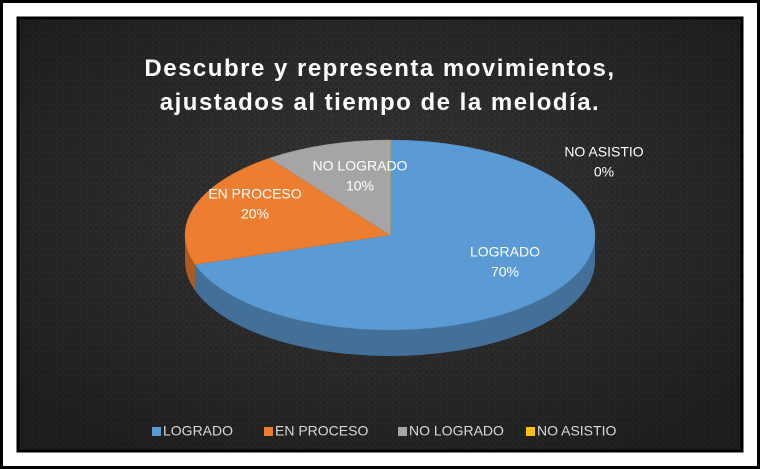 Image resolution: width=760 pixels, height=469 pixels. I want to click on data-label-name: EN PROCESO, so click(254, 194).